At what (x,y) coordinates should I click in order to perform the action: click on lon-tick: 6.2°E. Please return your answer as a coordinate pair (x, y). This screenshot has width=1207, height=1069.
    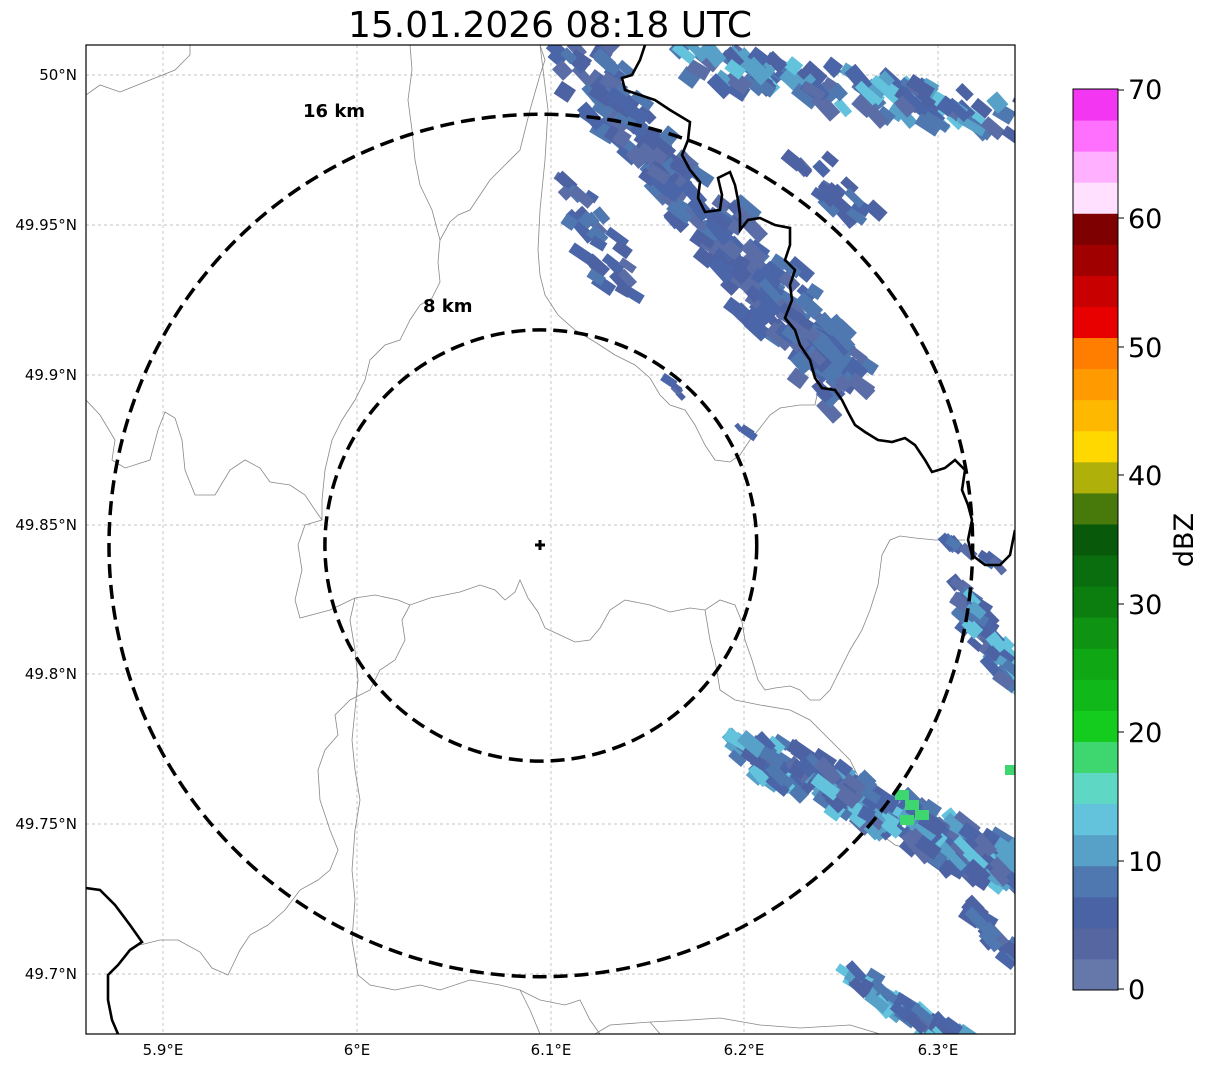
    Looking at the image, I should click on (744, 1050).